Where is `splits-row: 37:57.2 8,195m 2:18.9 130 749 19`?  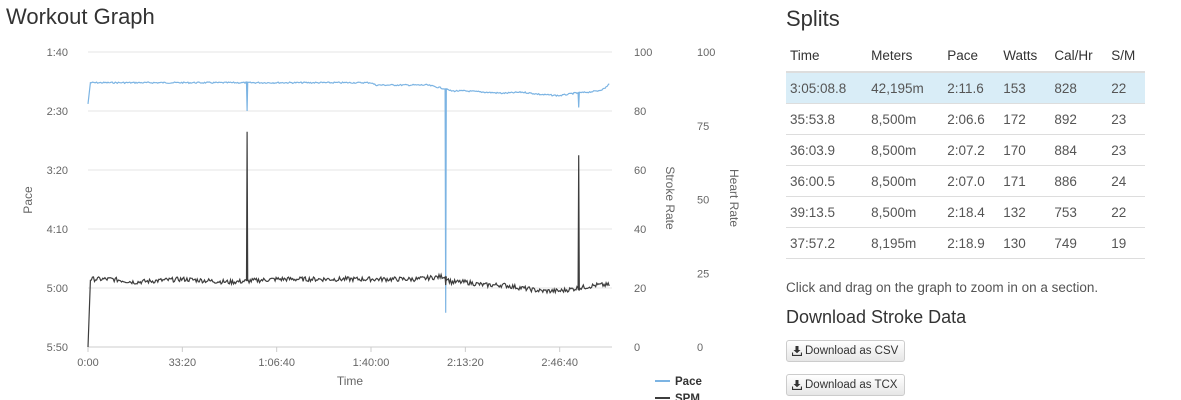 splits-row: 37:57.2 8,195m 2:18.9 130 749 19 is located at coordinates (965, 243).